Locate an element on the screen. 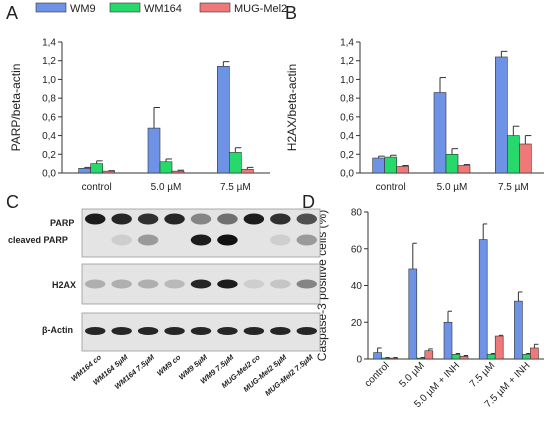  y-tick-label: 0,4 is located at coordinates (49, 136).